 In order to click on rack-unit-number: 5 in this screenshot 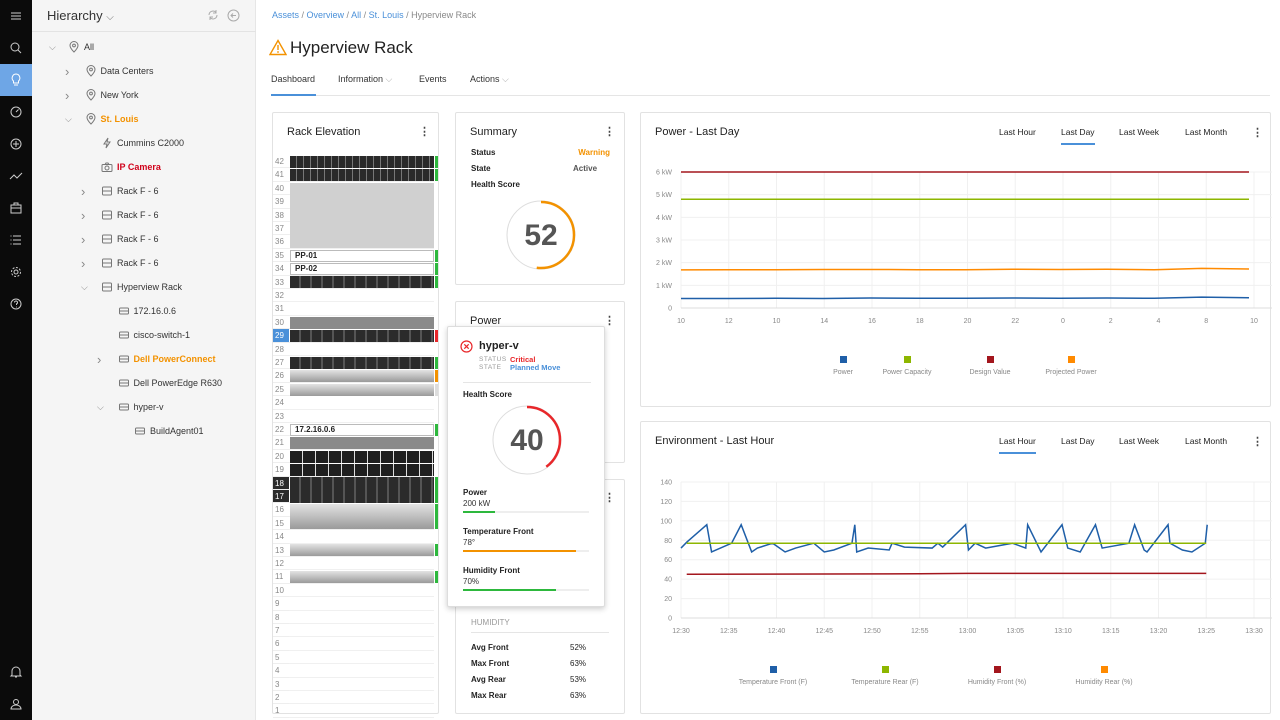, I will do `click(281, 658)`.